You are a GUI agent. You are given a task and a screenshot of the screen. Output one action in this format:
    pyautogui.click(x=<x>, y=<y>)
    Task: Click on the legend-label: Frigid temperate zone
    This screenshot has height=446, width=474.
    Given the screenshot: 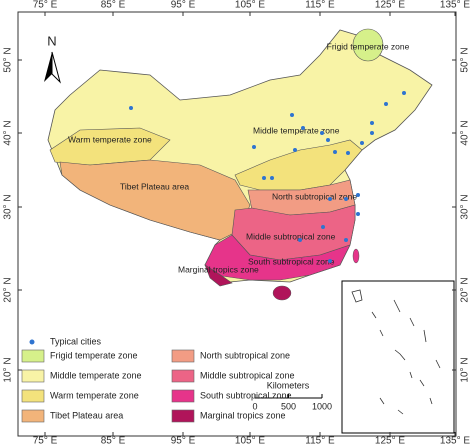 What is the action you would take?
    pyautogui.click(x=94, y=355)
    